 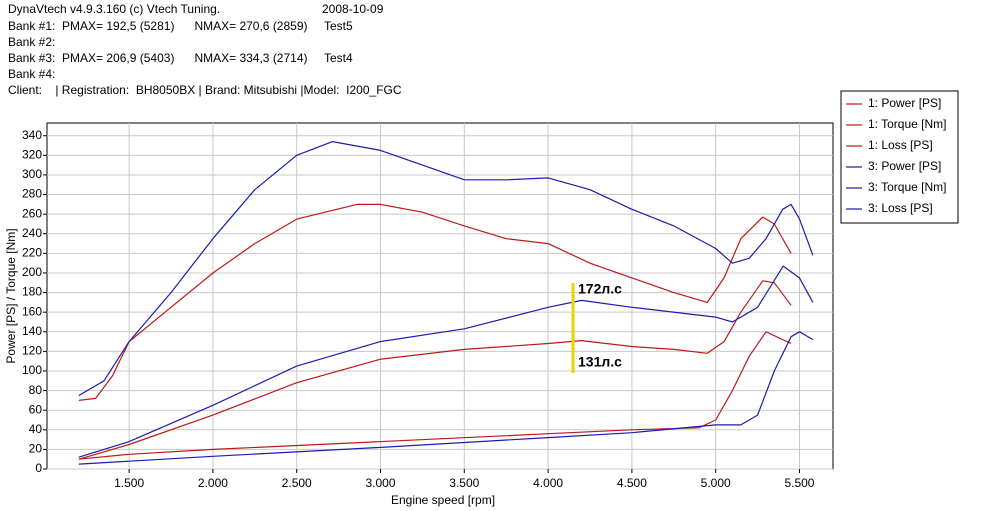 I want to click on annotation: 172л.с, so click(x=600, y=289).